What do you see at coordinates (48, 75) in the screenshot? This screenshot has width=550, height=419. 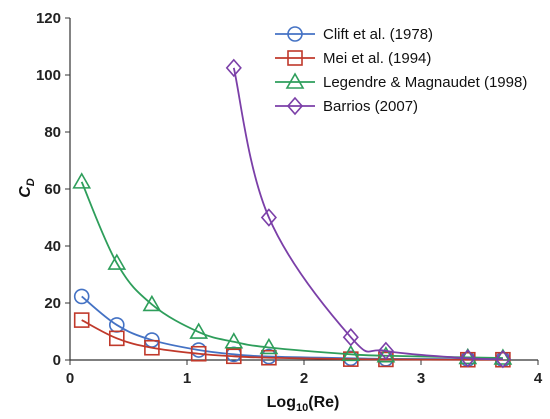 I see `y-tick-label: 100` at bounding box center [48, 75].